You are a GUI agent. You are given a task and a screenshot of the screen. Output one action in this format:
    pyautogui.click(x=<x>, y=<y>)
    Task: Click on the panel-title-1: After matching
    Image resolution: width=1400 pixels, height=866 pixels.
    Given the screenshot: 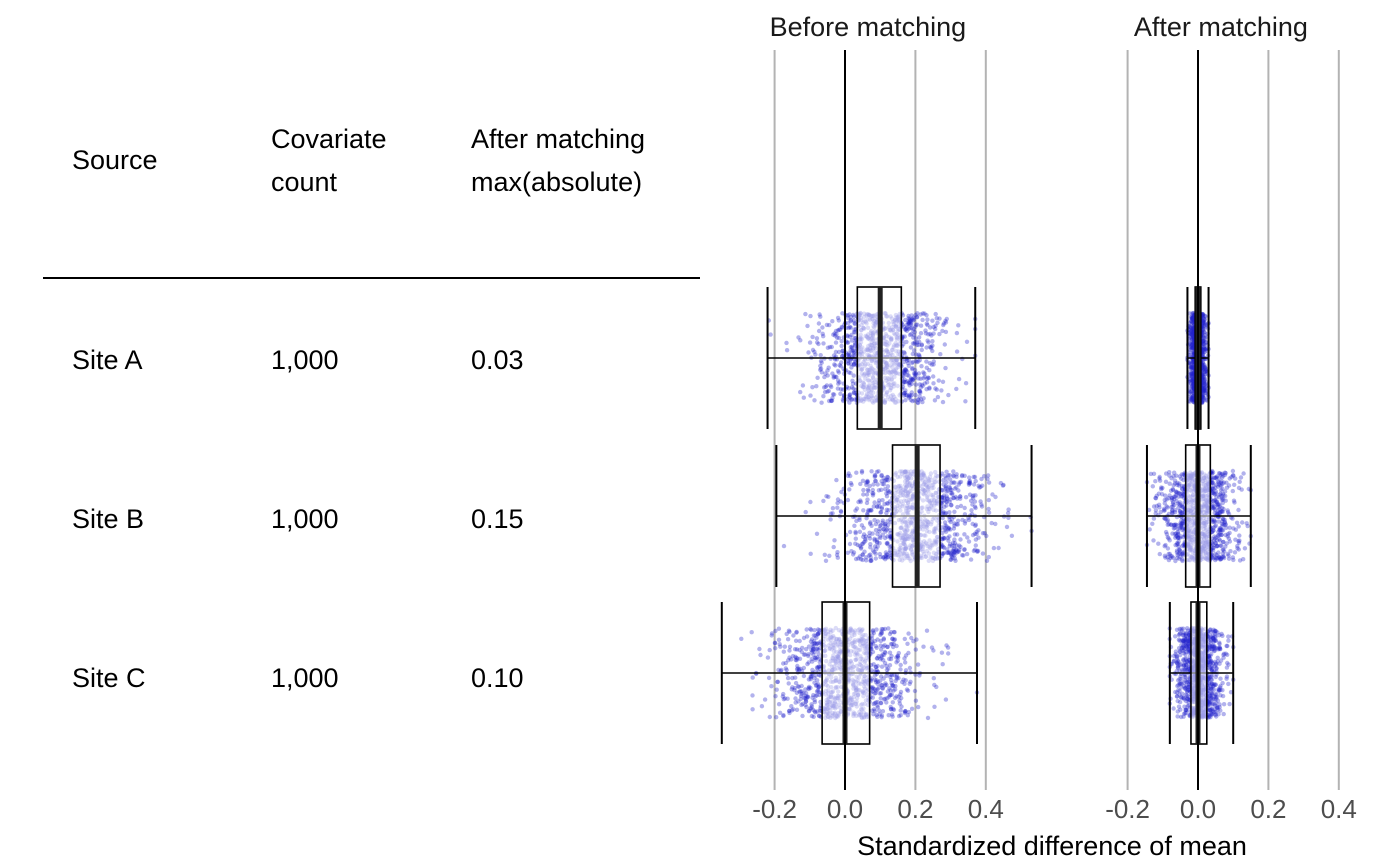 What is the action you would take?
    pyautogui.click(x=1221, y=27)
    